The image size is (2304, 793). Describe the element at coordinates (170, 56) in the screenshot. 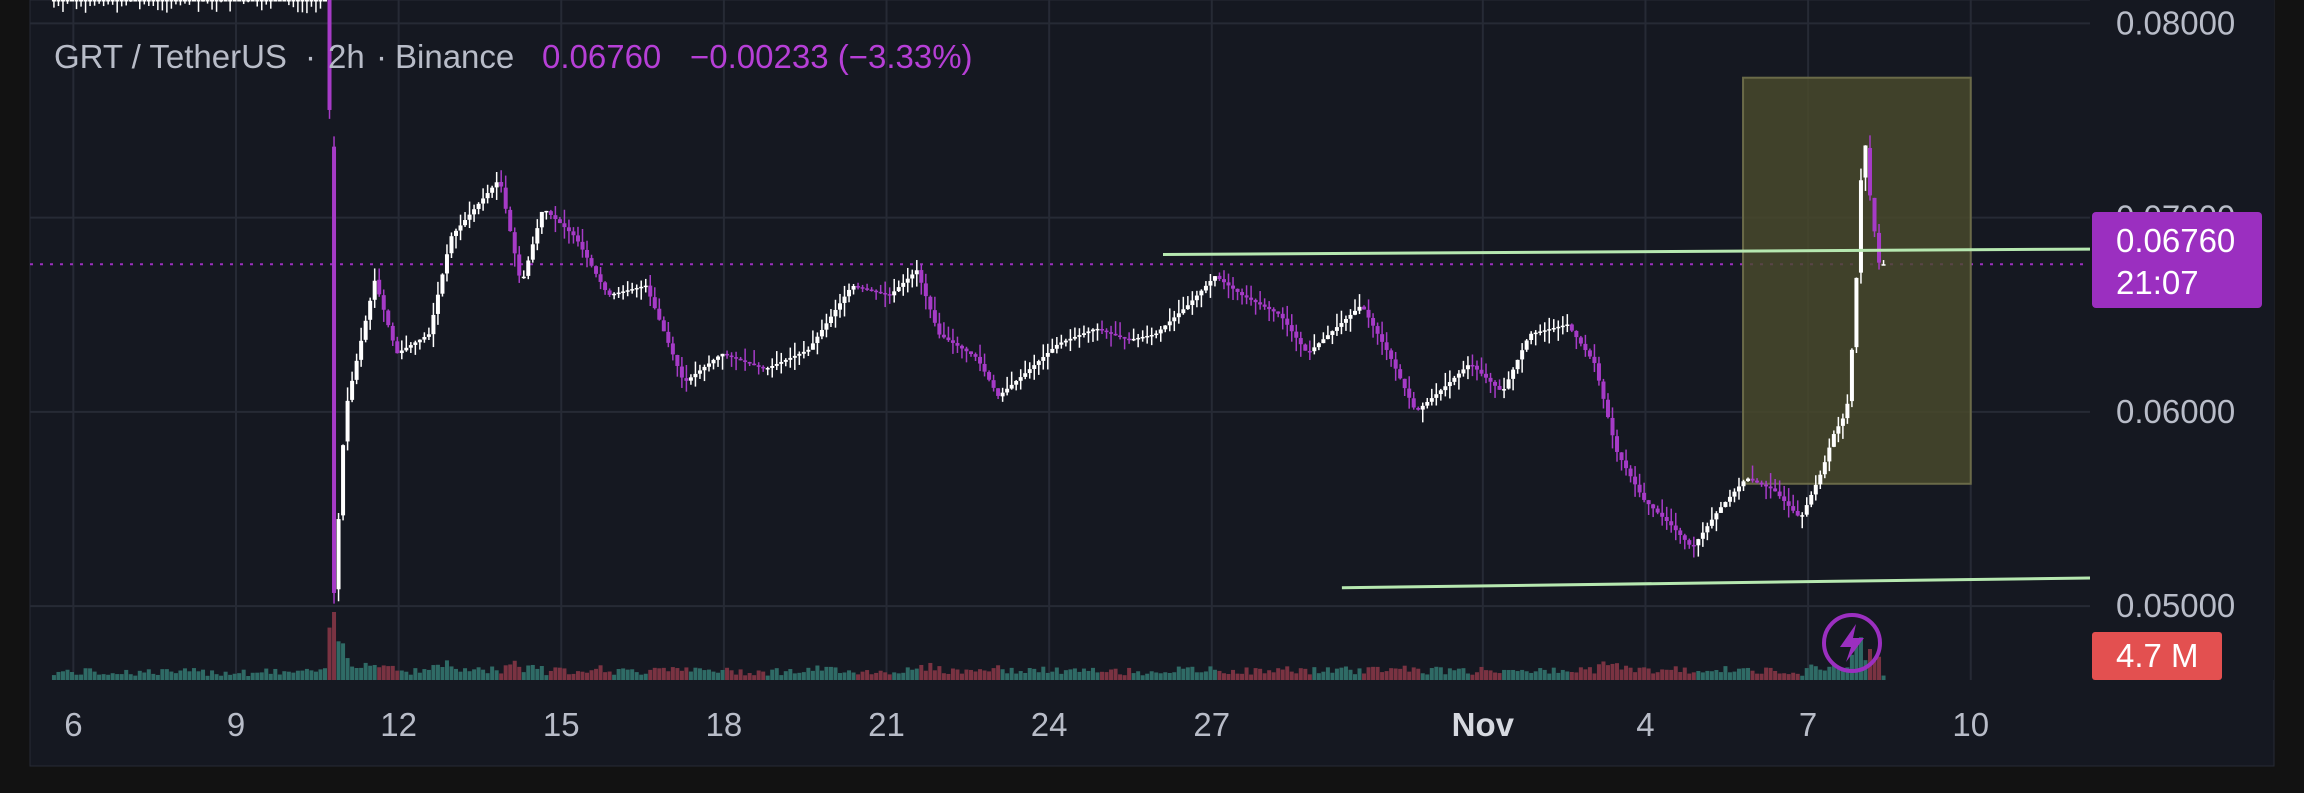

I see `symbol-label: GRT / TetherUS` at that location.